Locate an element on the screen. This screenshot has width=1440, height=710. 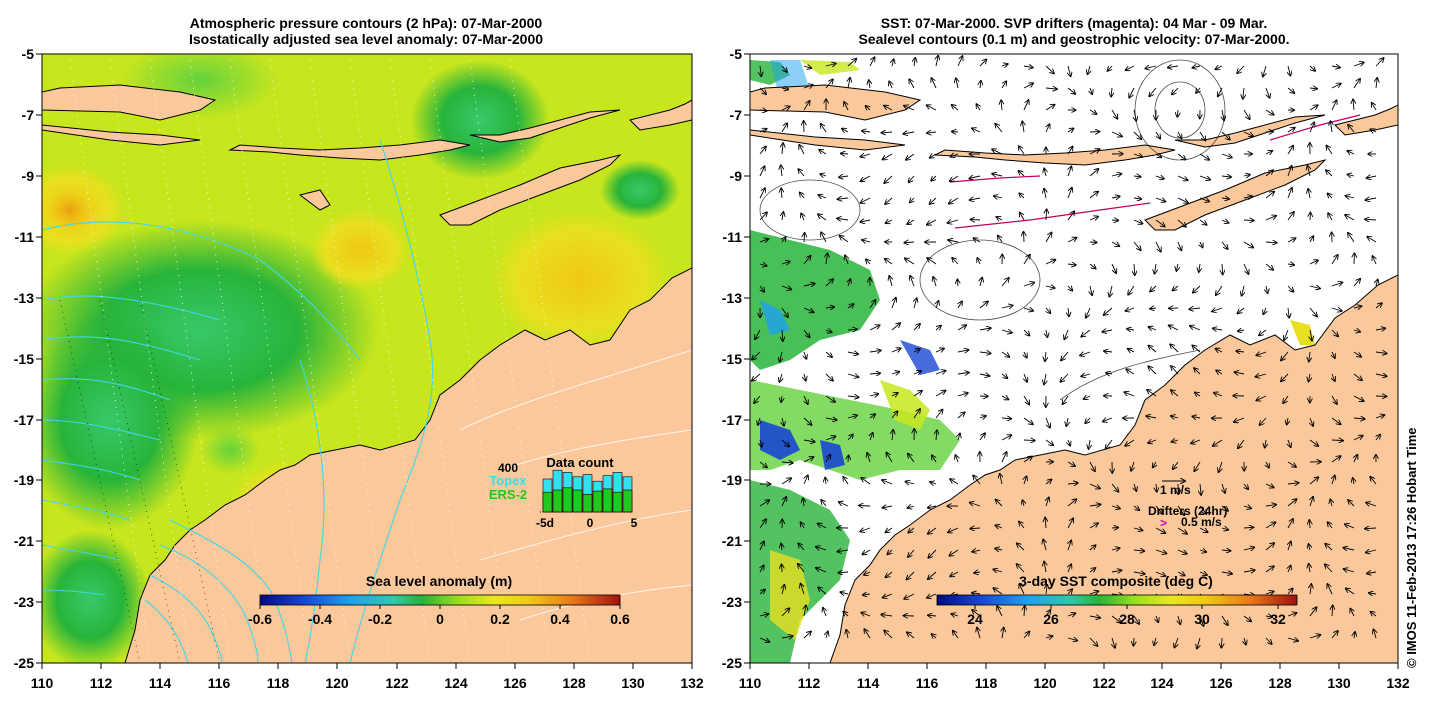
left-lat-axis: -5 -7 -9 -11 -13 -15 -17 -19 -21 -23 -25 is located at coordinates (28, 358).